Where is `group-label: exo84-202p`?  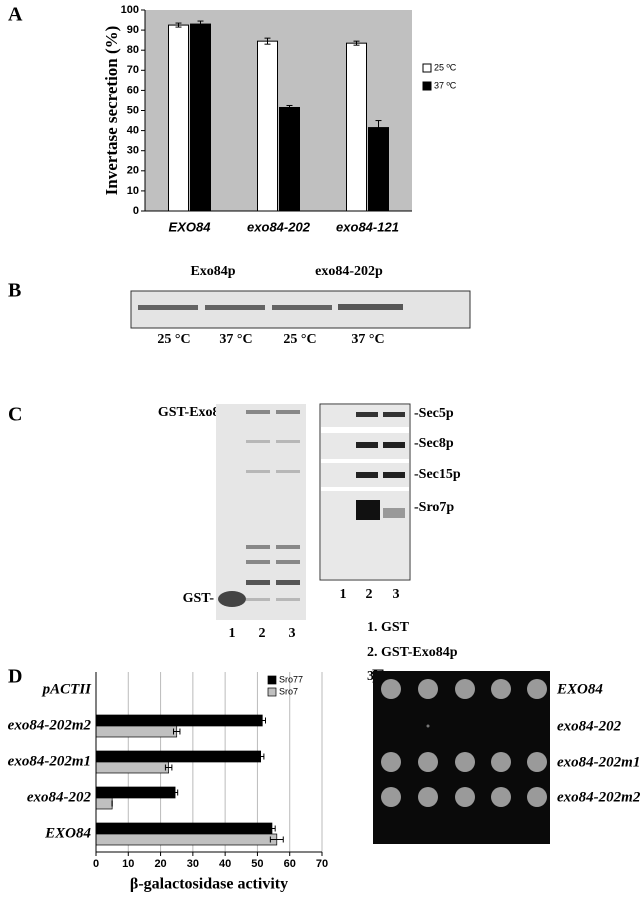 group-label: exo84-202p is located at coordinates (349, 271).